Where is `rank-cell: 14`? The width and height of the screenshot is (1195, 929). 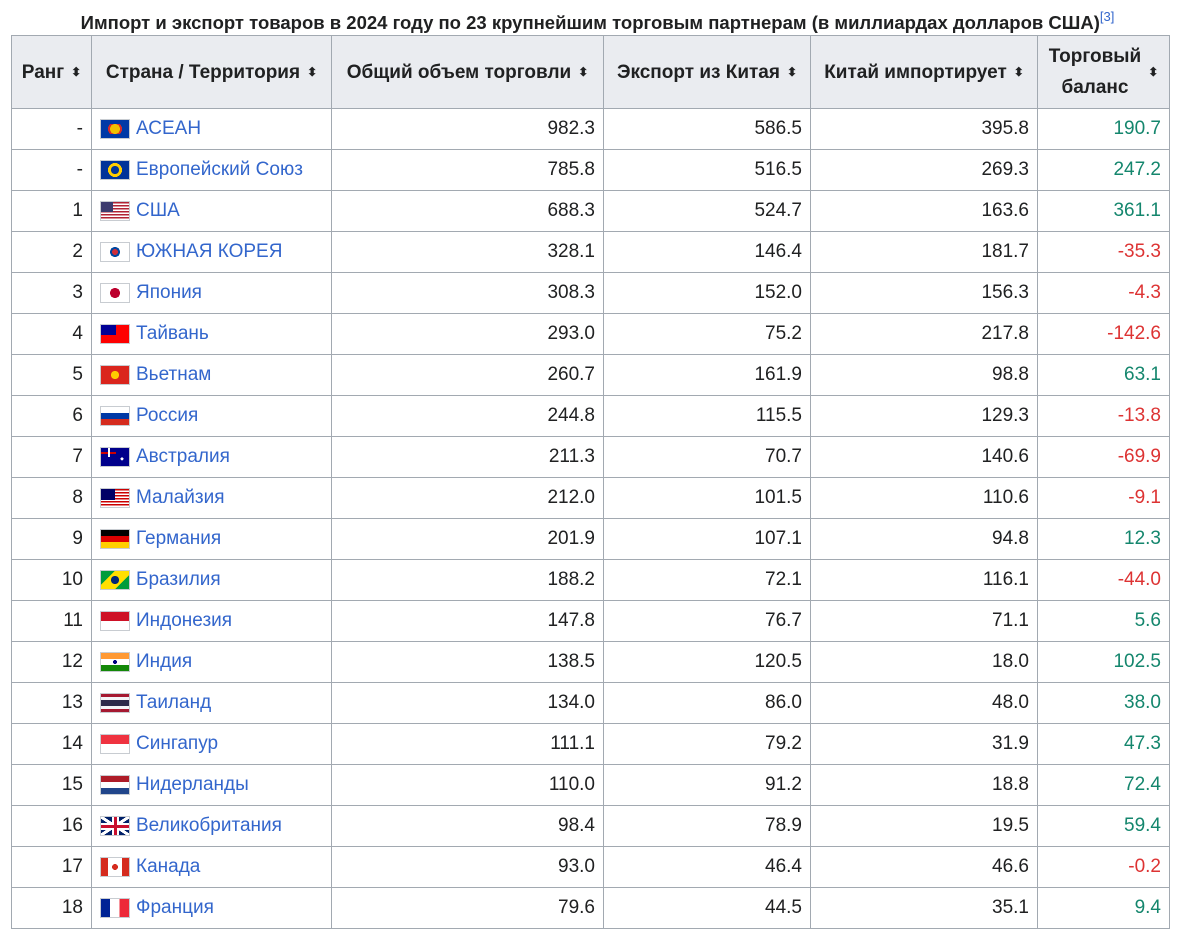 rank-cell: 14 is located at coordinates (51, 744).